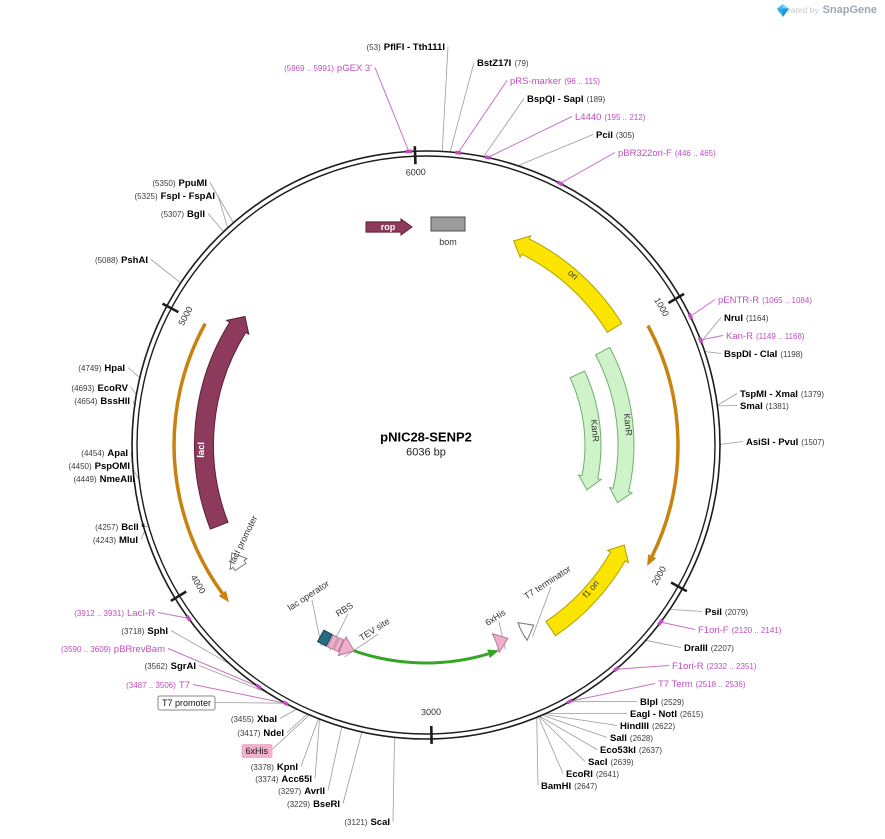 The image size is (885, 839). What do you see at coordinates (782, 394) in the screenshot?
I see `site-label-tspmi-xmai: TspMI - XmaI (1379)` at bounding box center [782, 394].